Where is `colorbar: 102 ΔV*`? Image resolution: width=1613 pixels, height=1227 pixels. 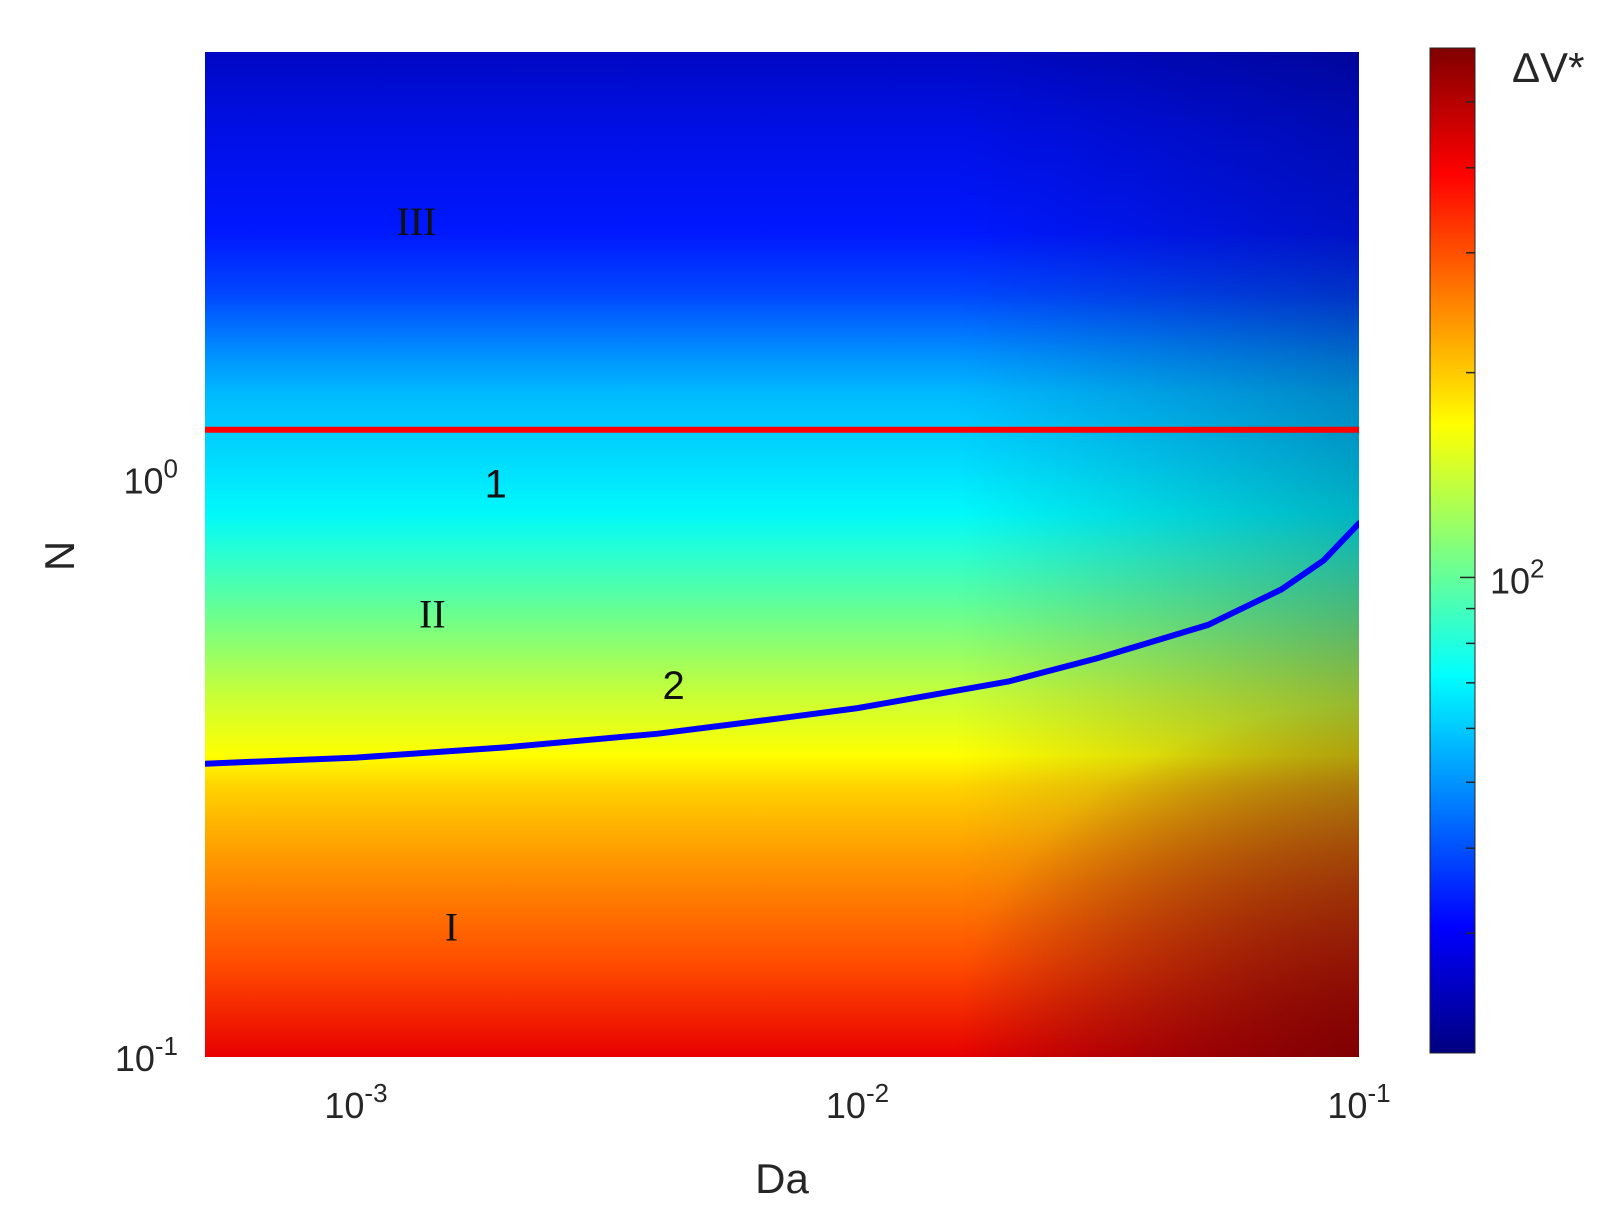
colorbar: 102 ΔV* is located at coordinates (1506, 549).